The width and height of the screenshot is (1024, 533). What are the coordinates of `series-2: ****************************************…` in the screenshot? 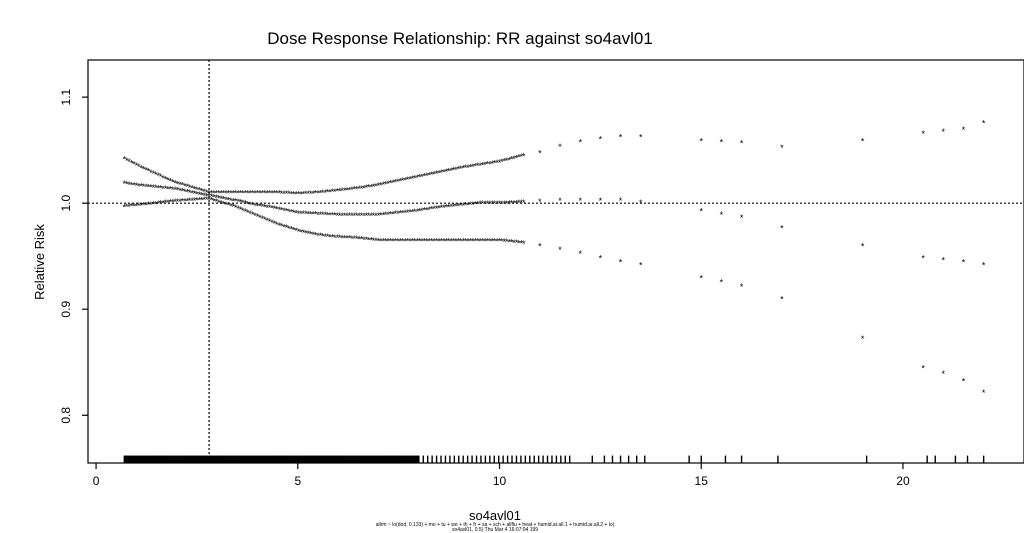 It's located at (554, 225).